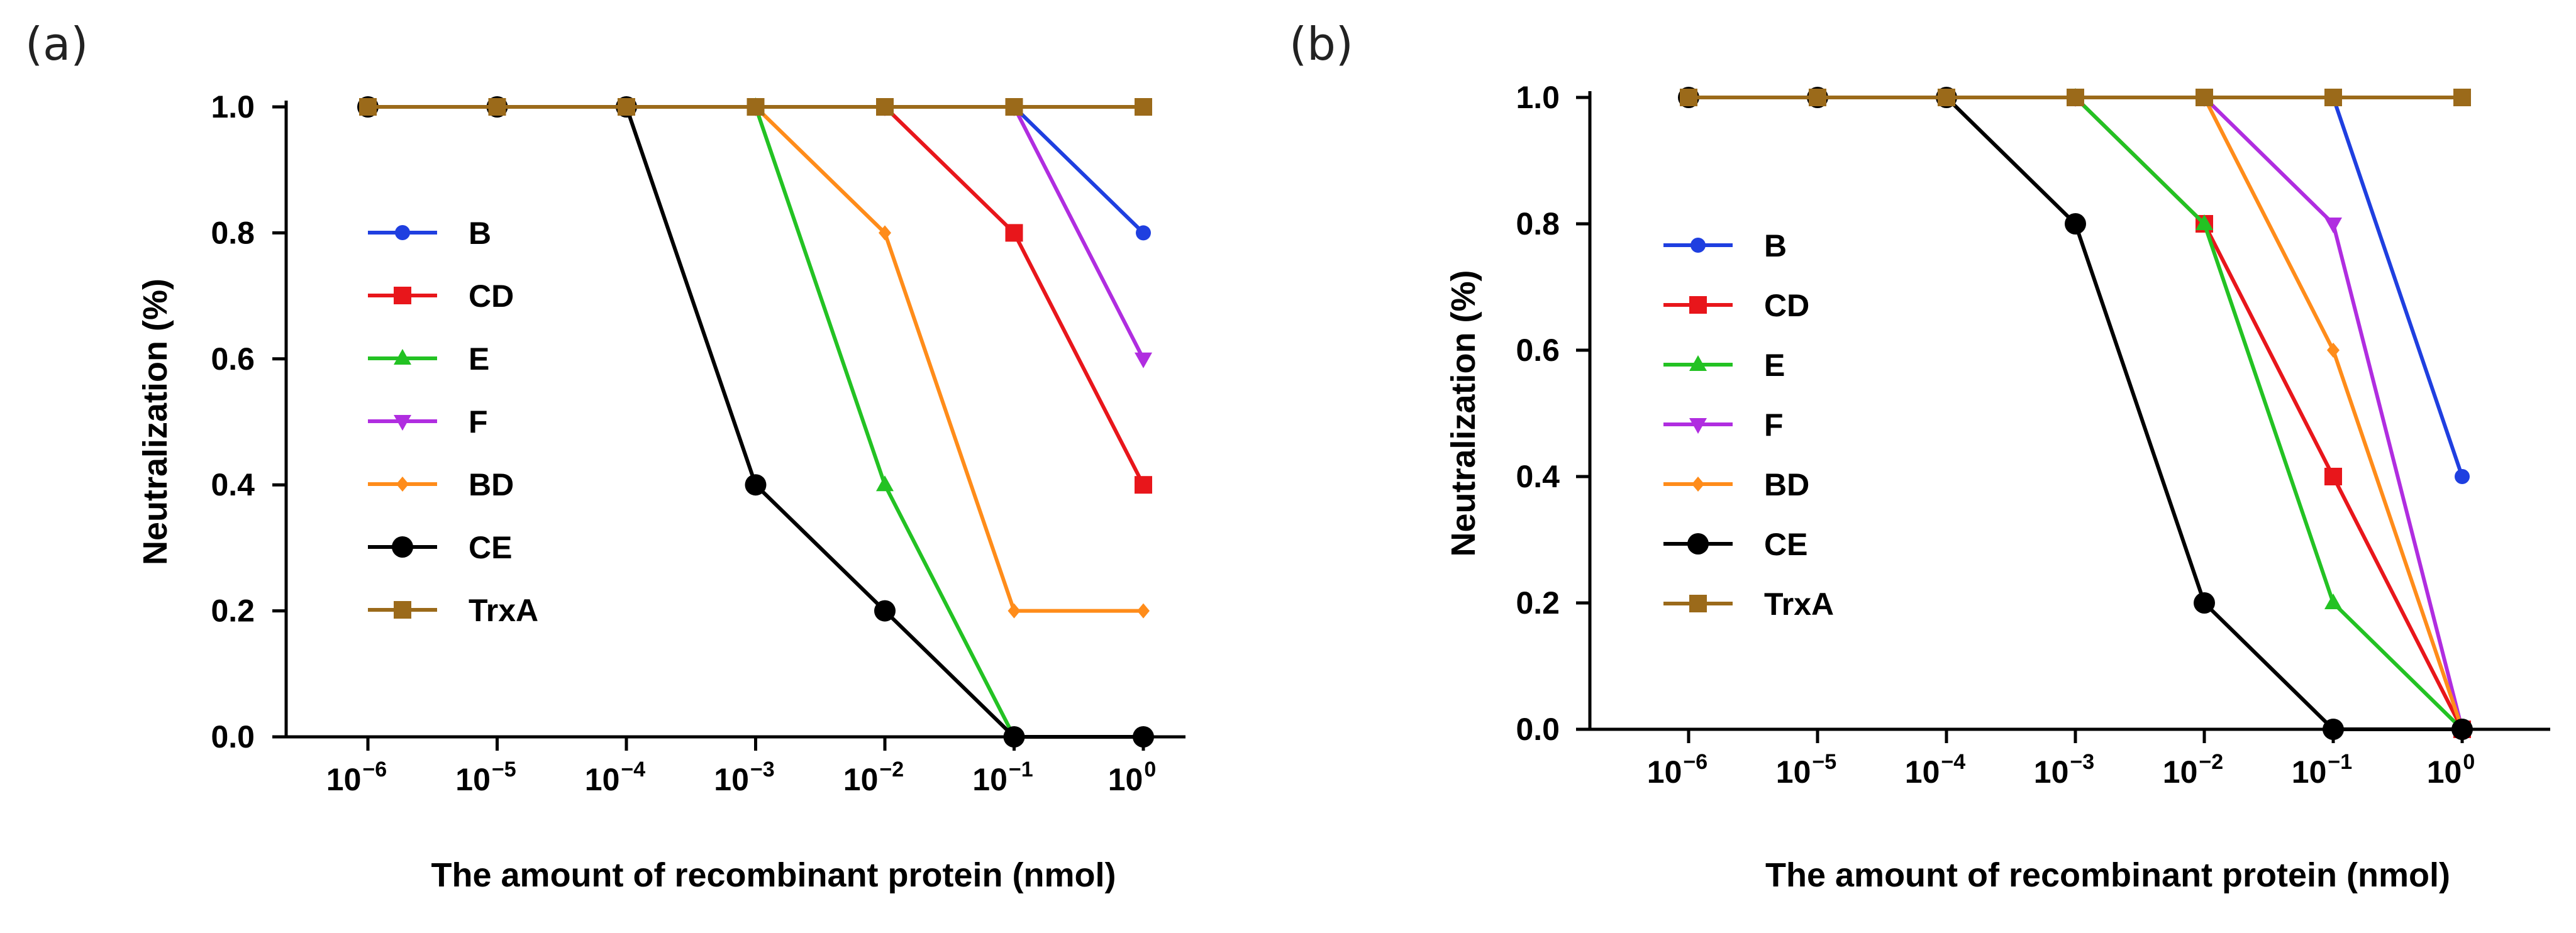 This screenshot has height=933, width=2576. I want to click on x-tick-label: 10⁻², so click(2193, 770).